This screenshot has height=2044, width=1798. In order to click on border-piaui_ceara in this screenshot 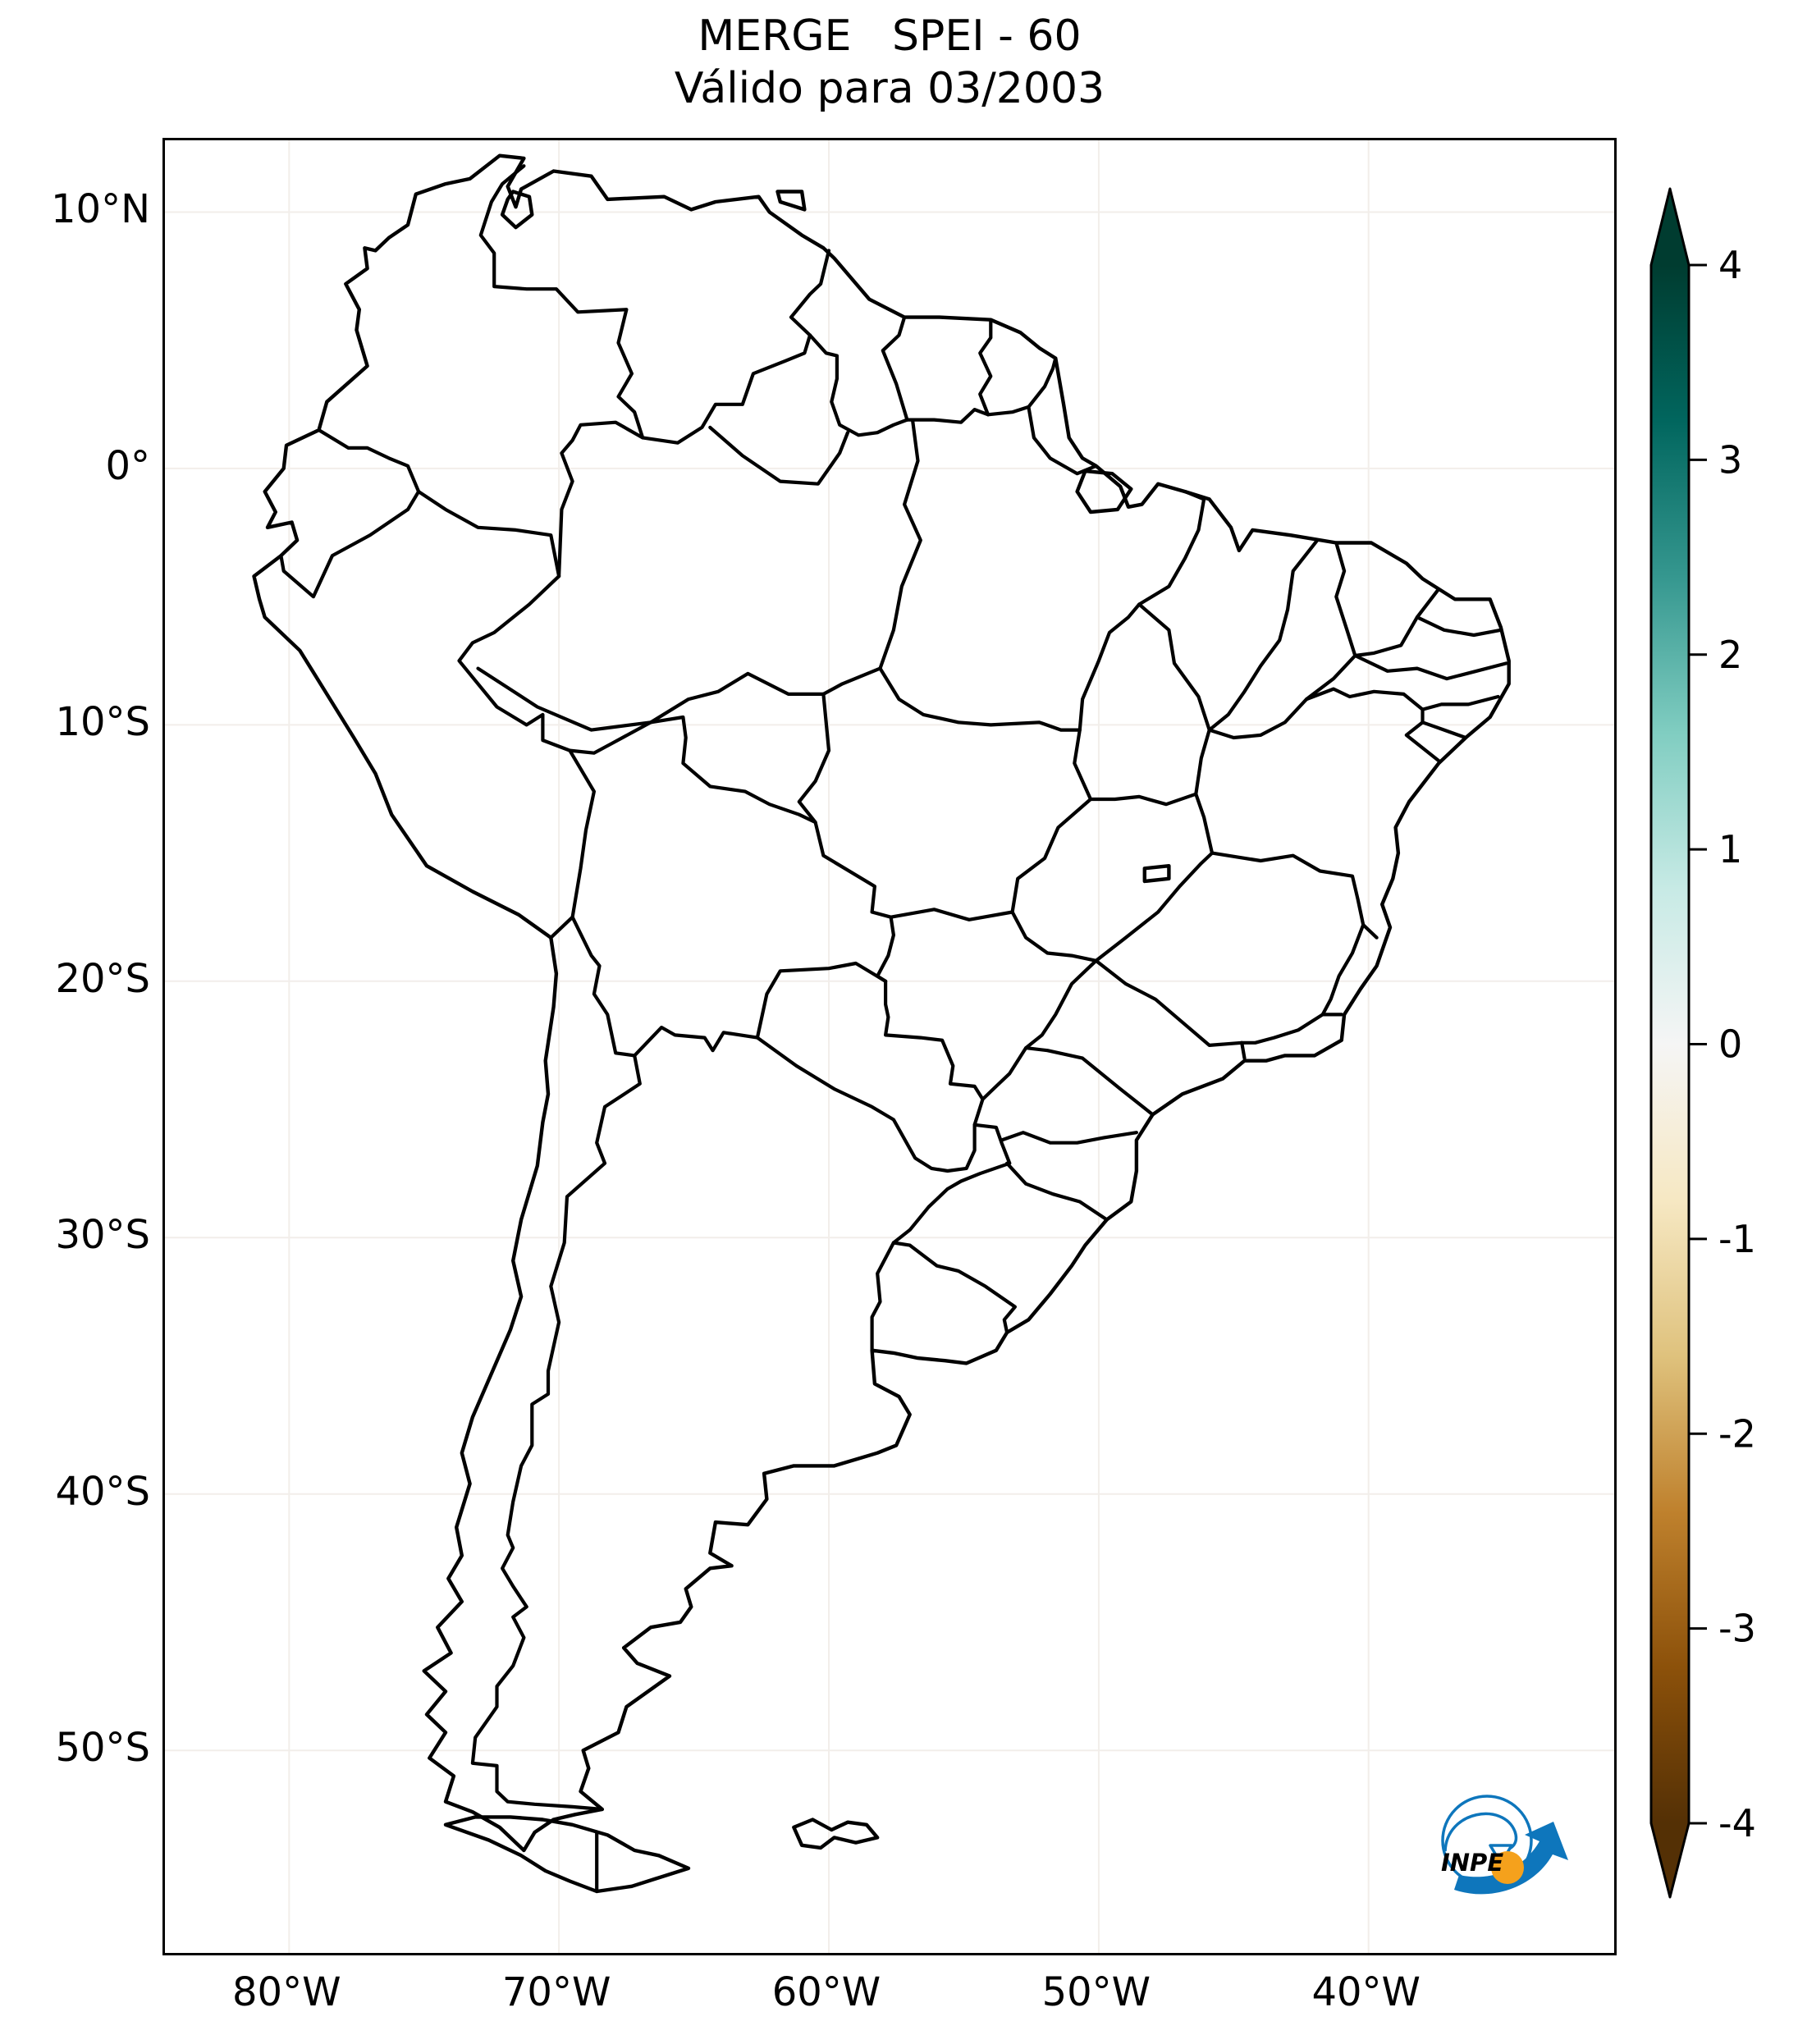, I will do `click(1345, 599)`.